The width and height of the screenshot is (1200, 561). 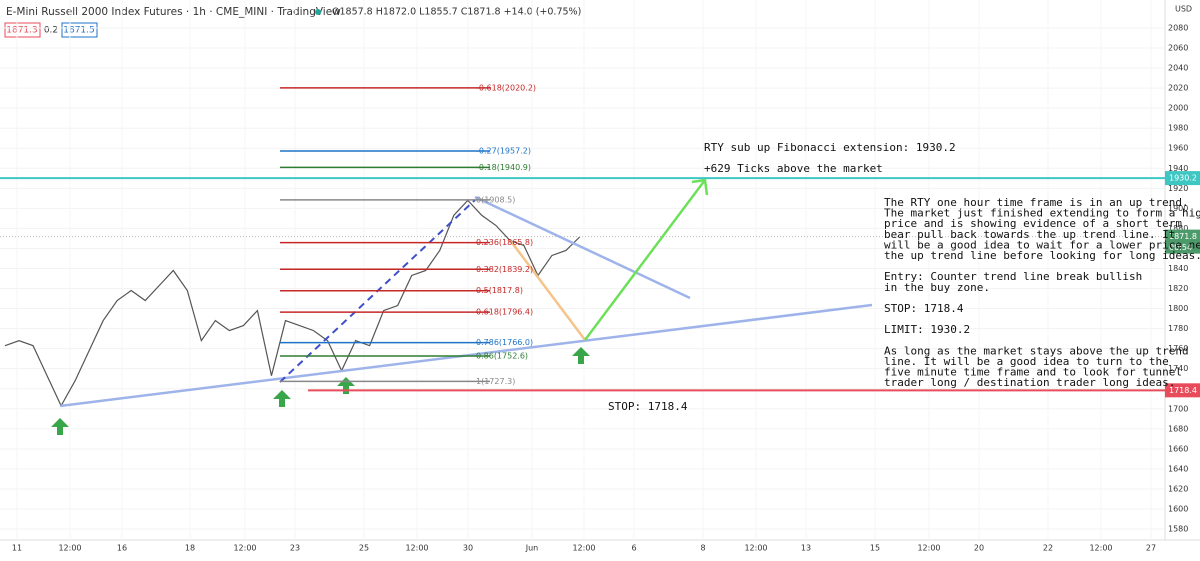 What do you see at coordinates (1178, 448) in the screenshot?
I see `price-tick-label: 1660` at bounding box center [1178, 448].